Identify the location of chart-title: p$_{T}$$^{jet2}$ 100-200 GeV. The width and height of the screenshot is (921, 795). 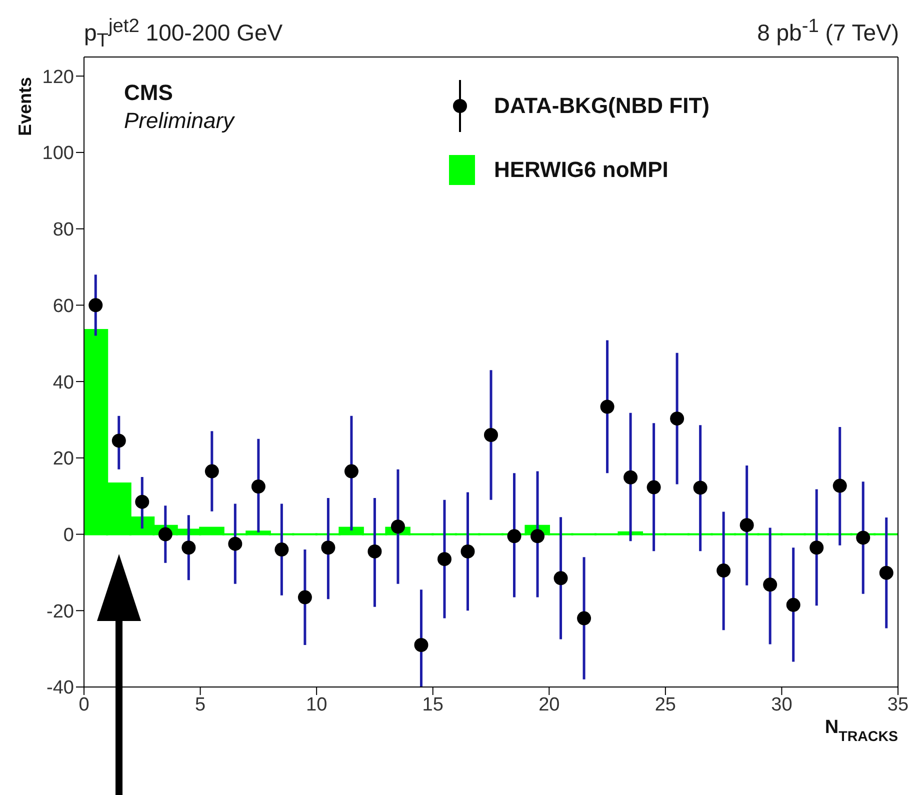
(183, 34).